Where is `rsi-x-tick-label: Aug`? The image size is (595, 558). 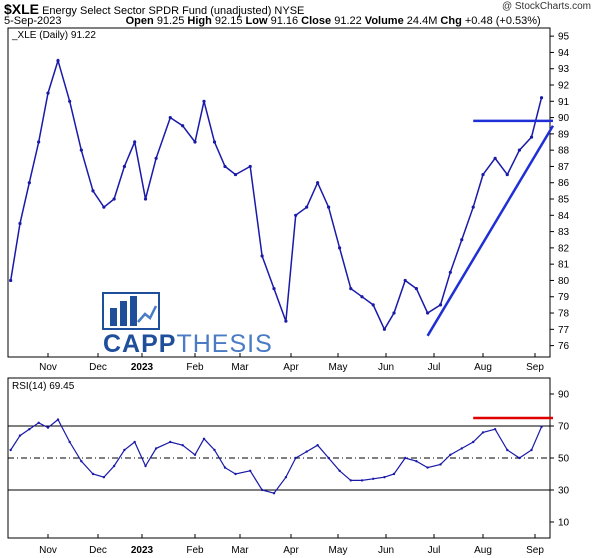
rsi-x-tick-label: Aug is located at coordinates (483, 550).